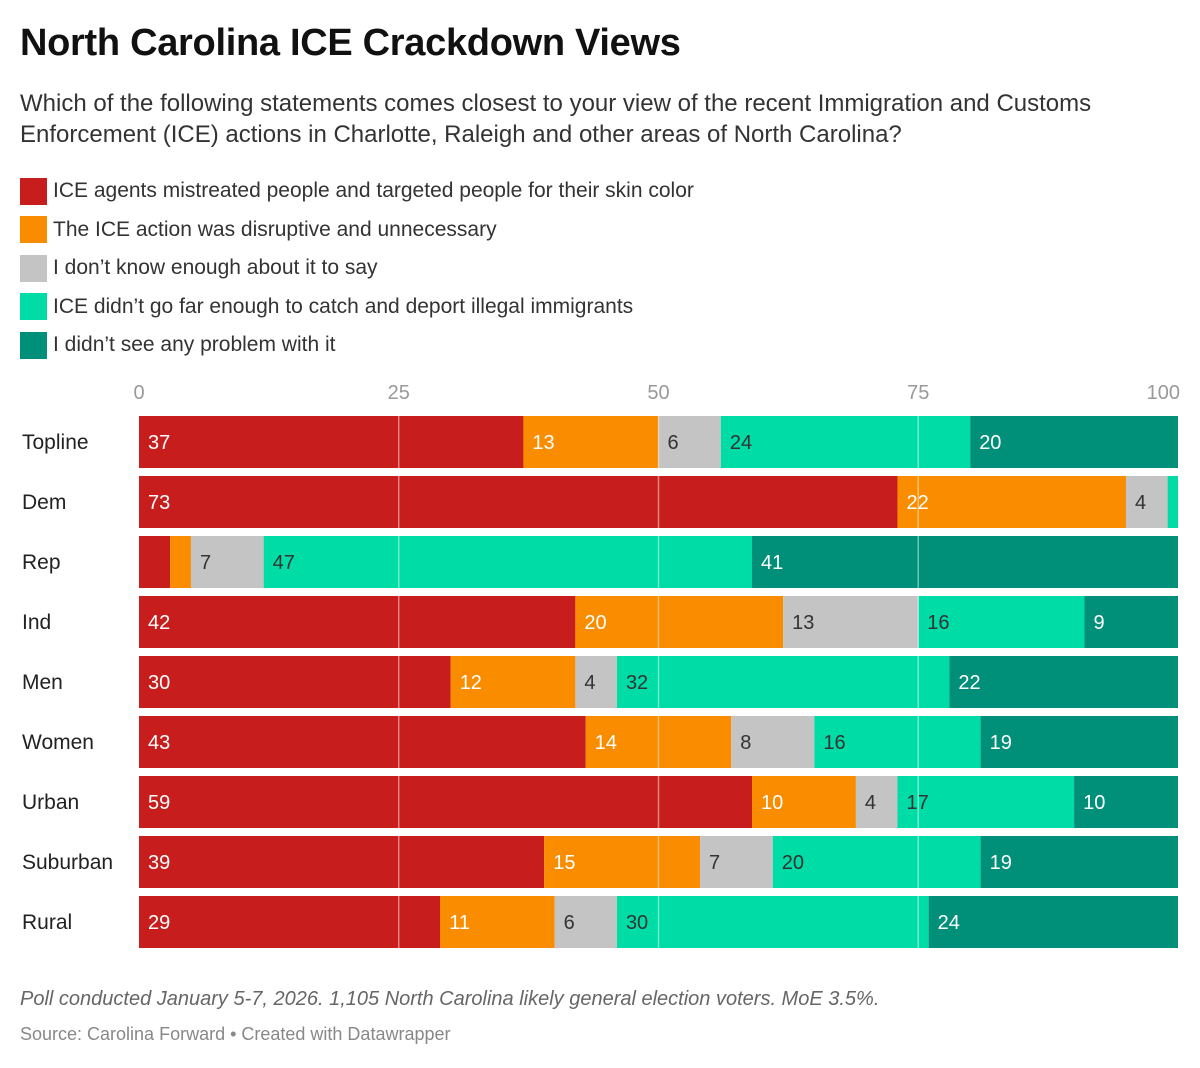  Describe the element at coordinates (42, 682) in the screenshot. I see `category-label: Men` at that location.